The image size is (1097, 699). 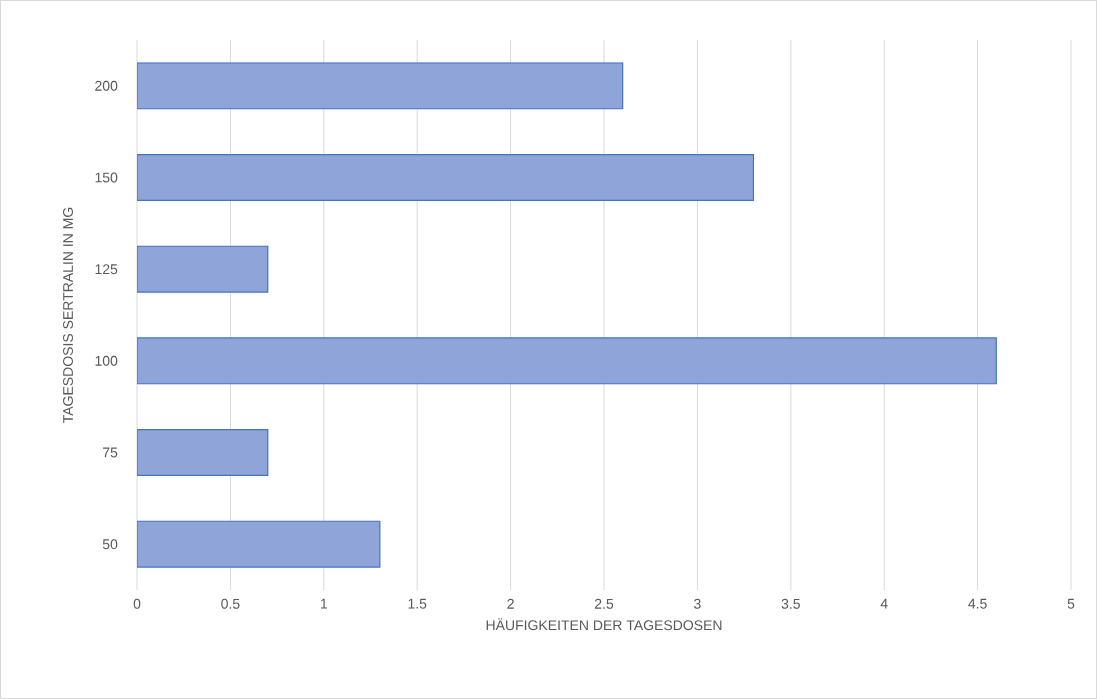 What do you see at coordinates (697, 603) in the screenshot?
I see `x-tick-label: 3` at bounding box center [697, 603].